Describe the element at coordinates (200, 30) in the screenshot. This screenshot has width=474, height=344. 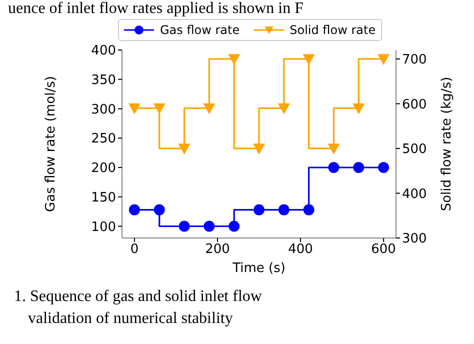
I see `legend-label: Gas flow rate` at that location.